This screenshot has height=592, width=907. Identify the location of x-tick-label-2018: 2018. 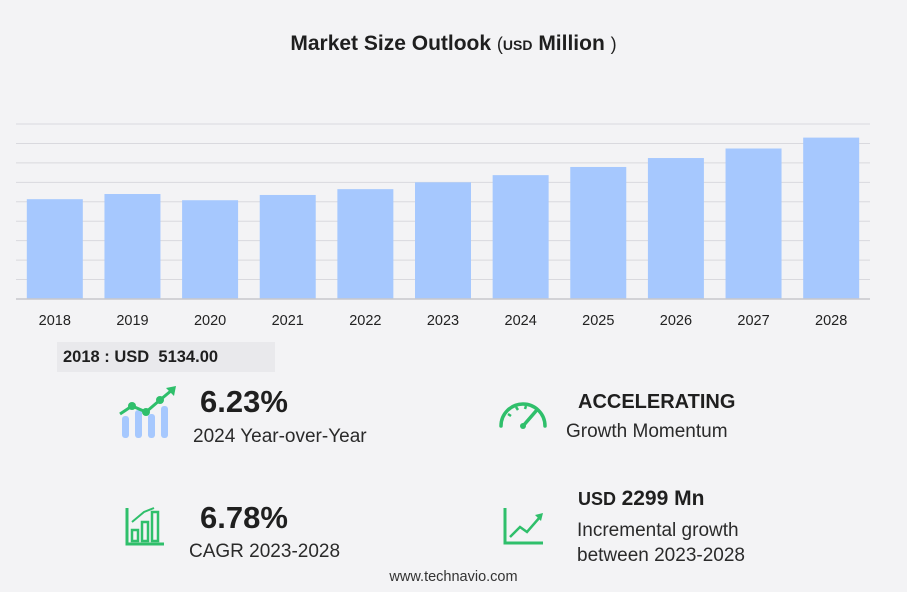
(55, 321).